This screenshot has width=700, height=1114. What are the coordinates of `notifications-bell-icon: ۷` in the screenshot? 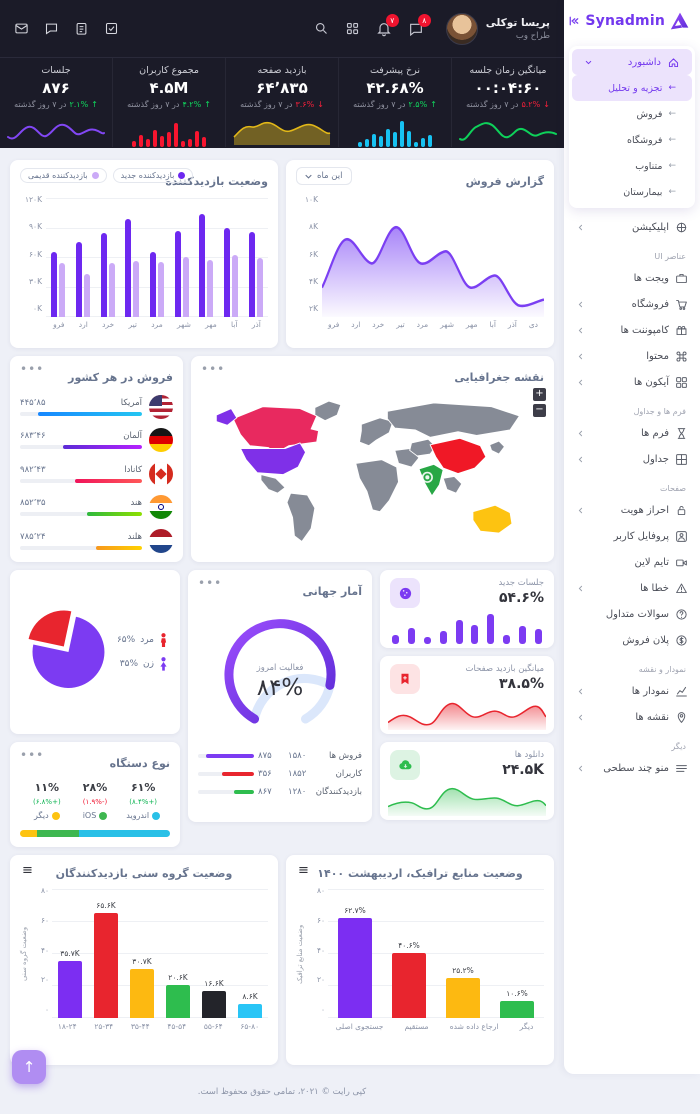 It's located at (387, 25).